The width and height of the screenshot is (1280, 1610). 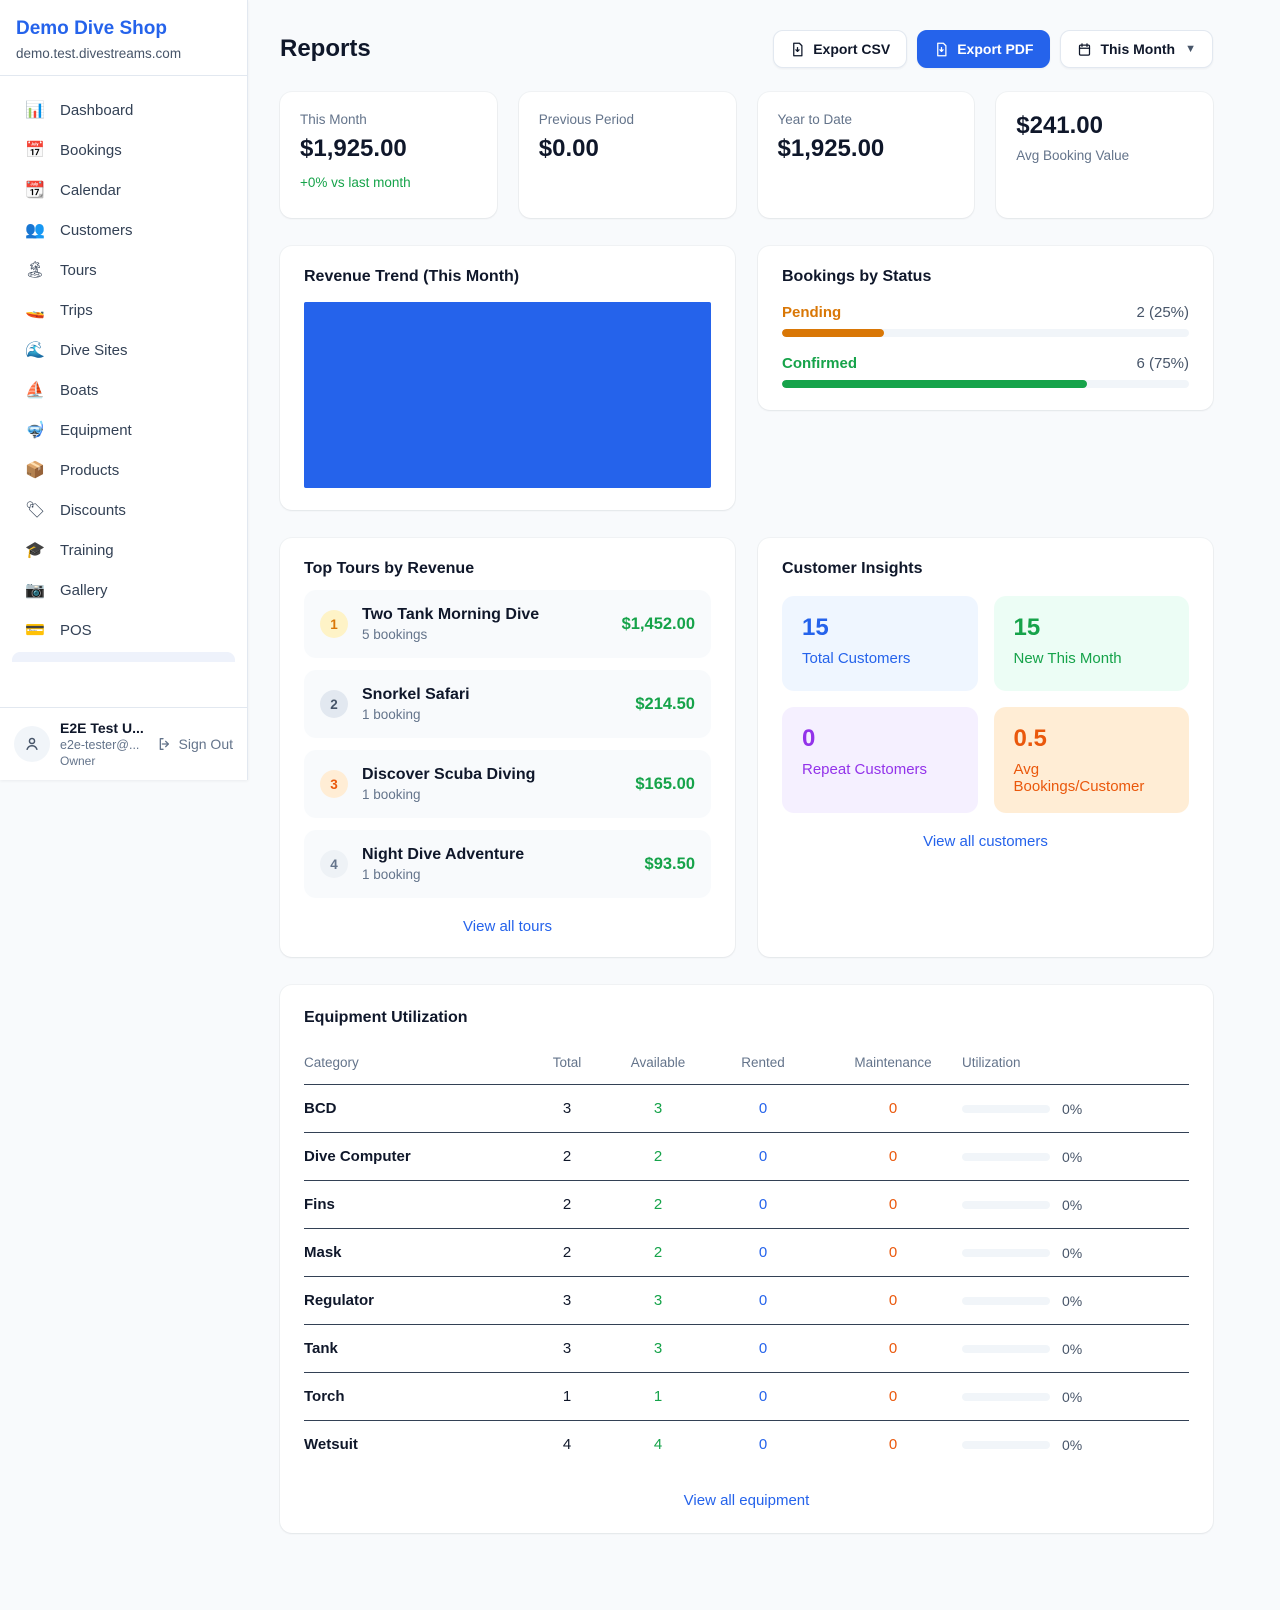 I want to click on table-row: Fins 2 2 0 0 0%, so click(x=746, y=1204).